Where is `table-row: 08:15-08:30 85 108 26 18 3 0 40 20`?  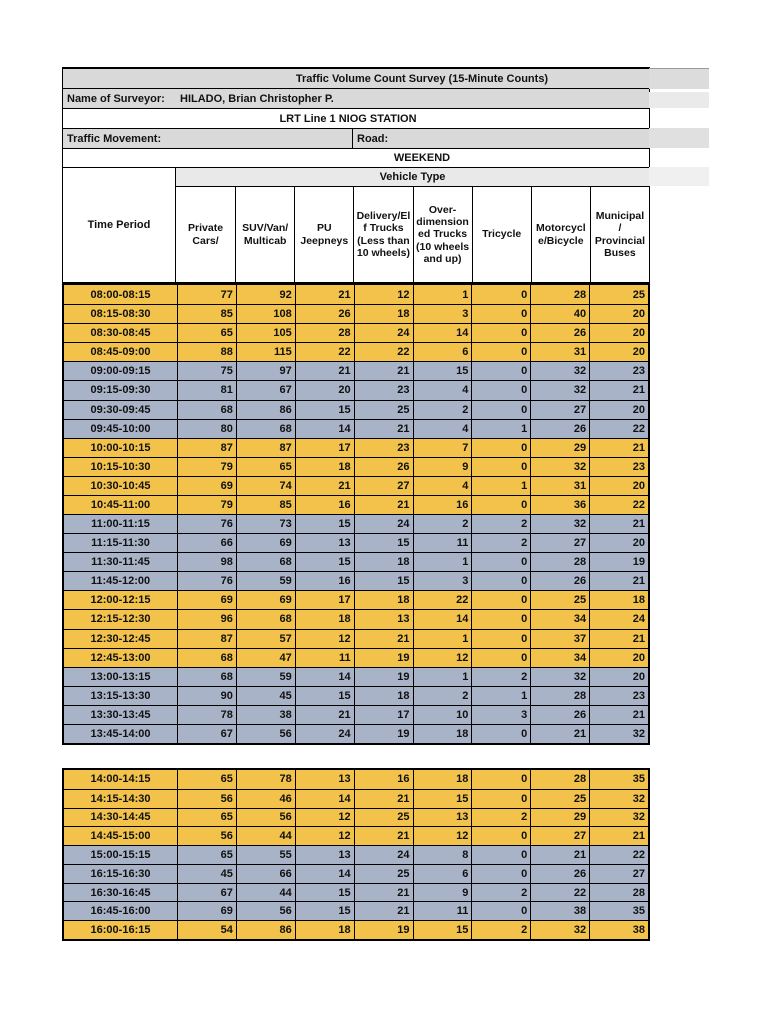 table-row: 08:15-08:30 85 108 26 18 3 0 40 20 is located at coordinates (356, 314).